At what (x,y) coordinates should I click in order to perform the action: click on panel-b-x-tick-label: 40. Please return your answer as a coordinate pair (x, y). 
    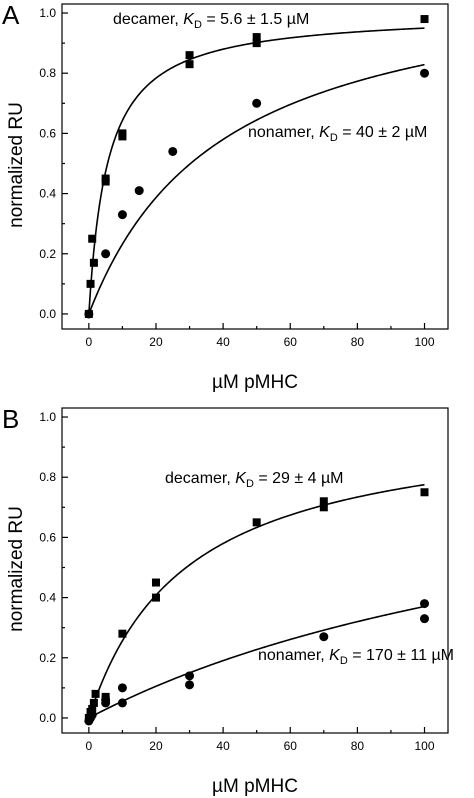
    Looking at the image, I should click on (223, 746).